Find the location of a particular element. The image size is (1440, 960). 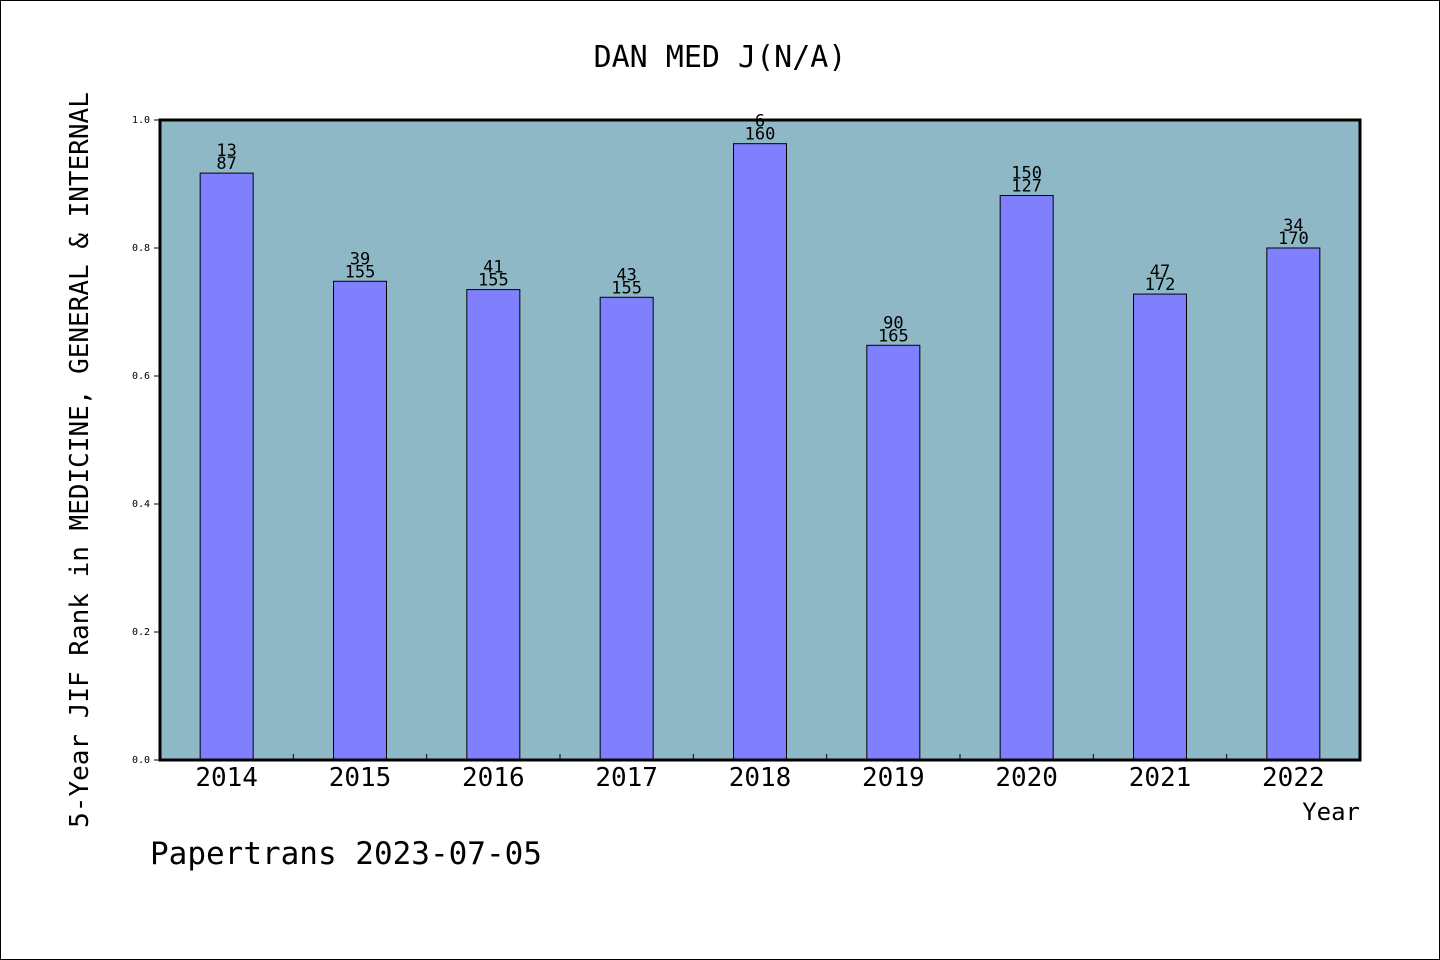

x-axis-label: Year is located at coordinates (1331, 812).